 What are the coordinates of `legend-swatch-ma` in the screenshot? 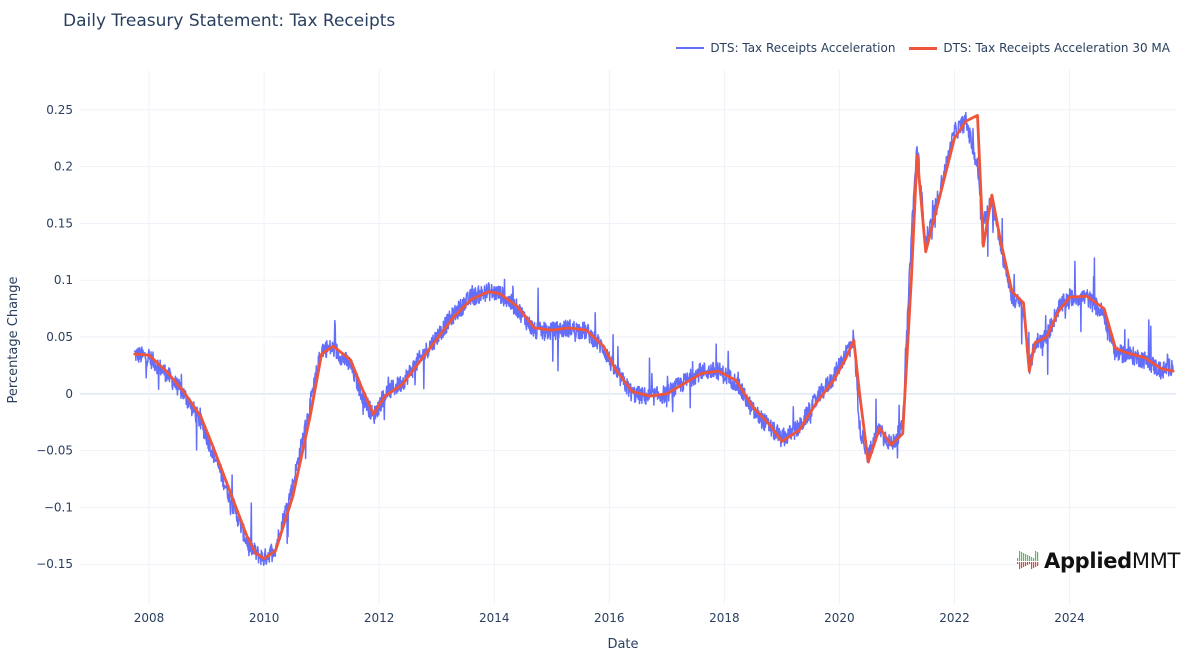 It's located at (923, 48).